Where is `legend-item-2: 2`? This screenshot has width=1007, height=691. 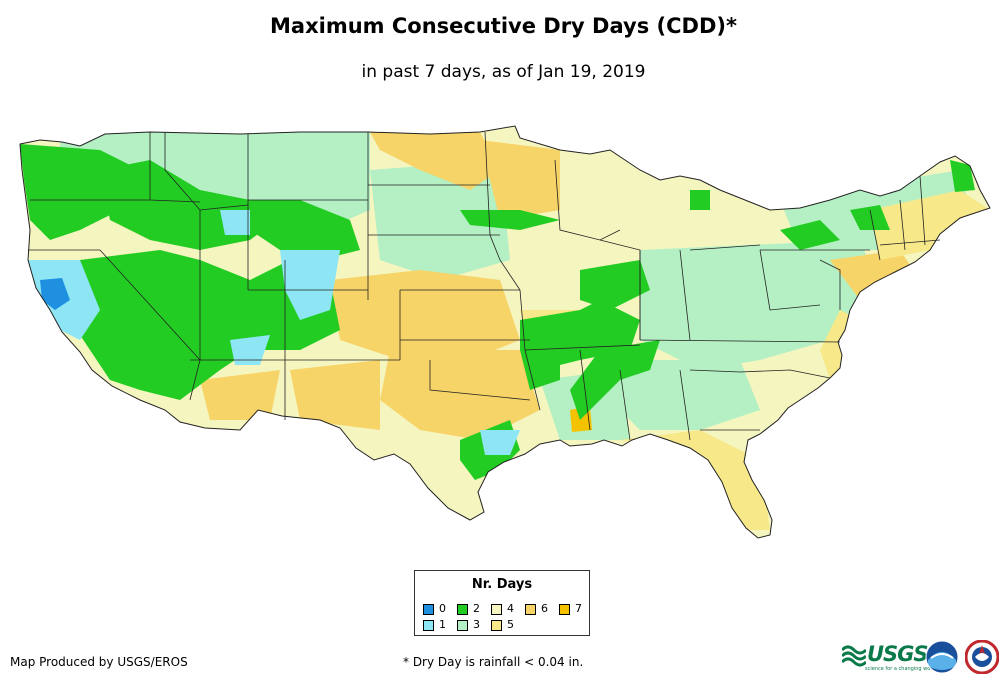 legend-item-2: 2 is located at coordinates (468, 609).